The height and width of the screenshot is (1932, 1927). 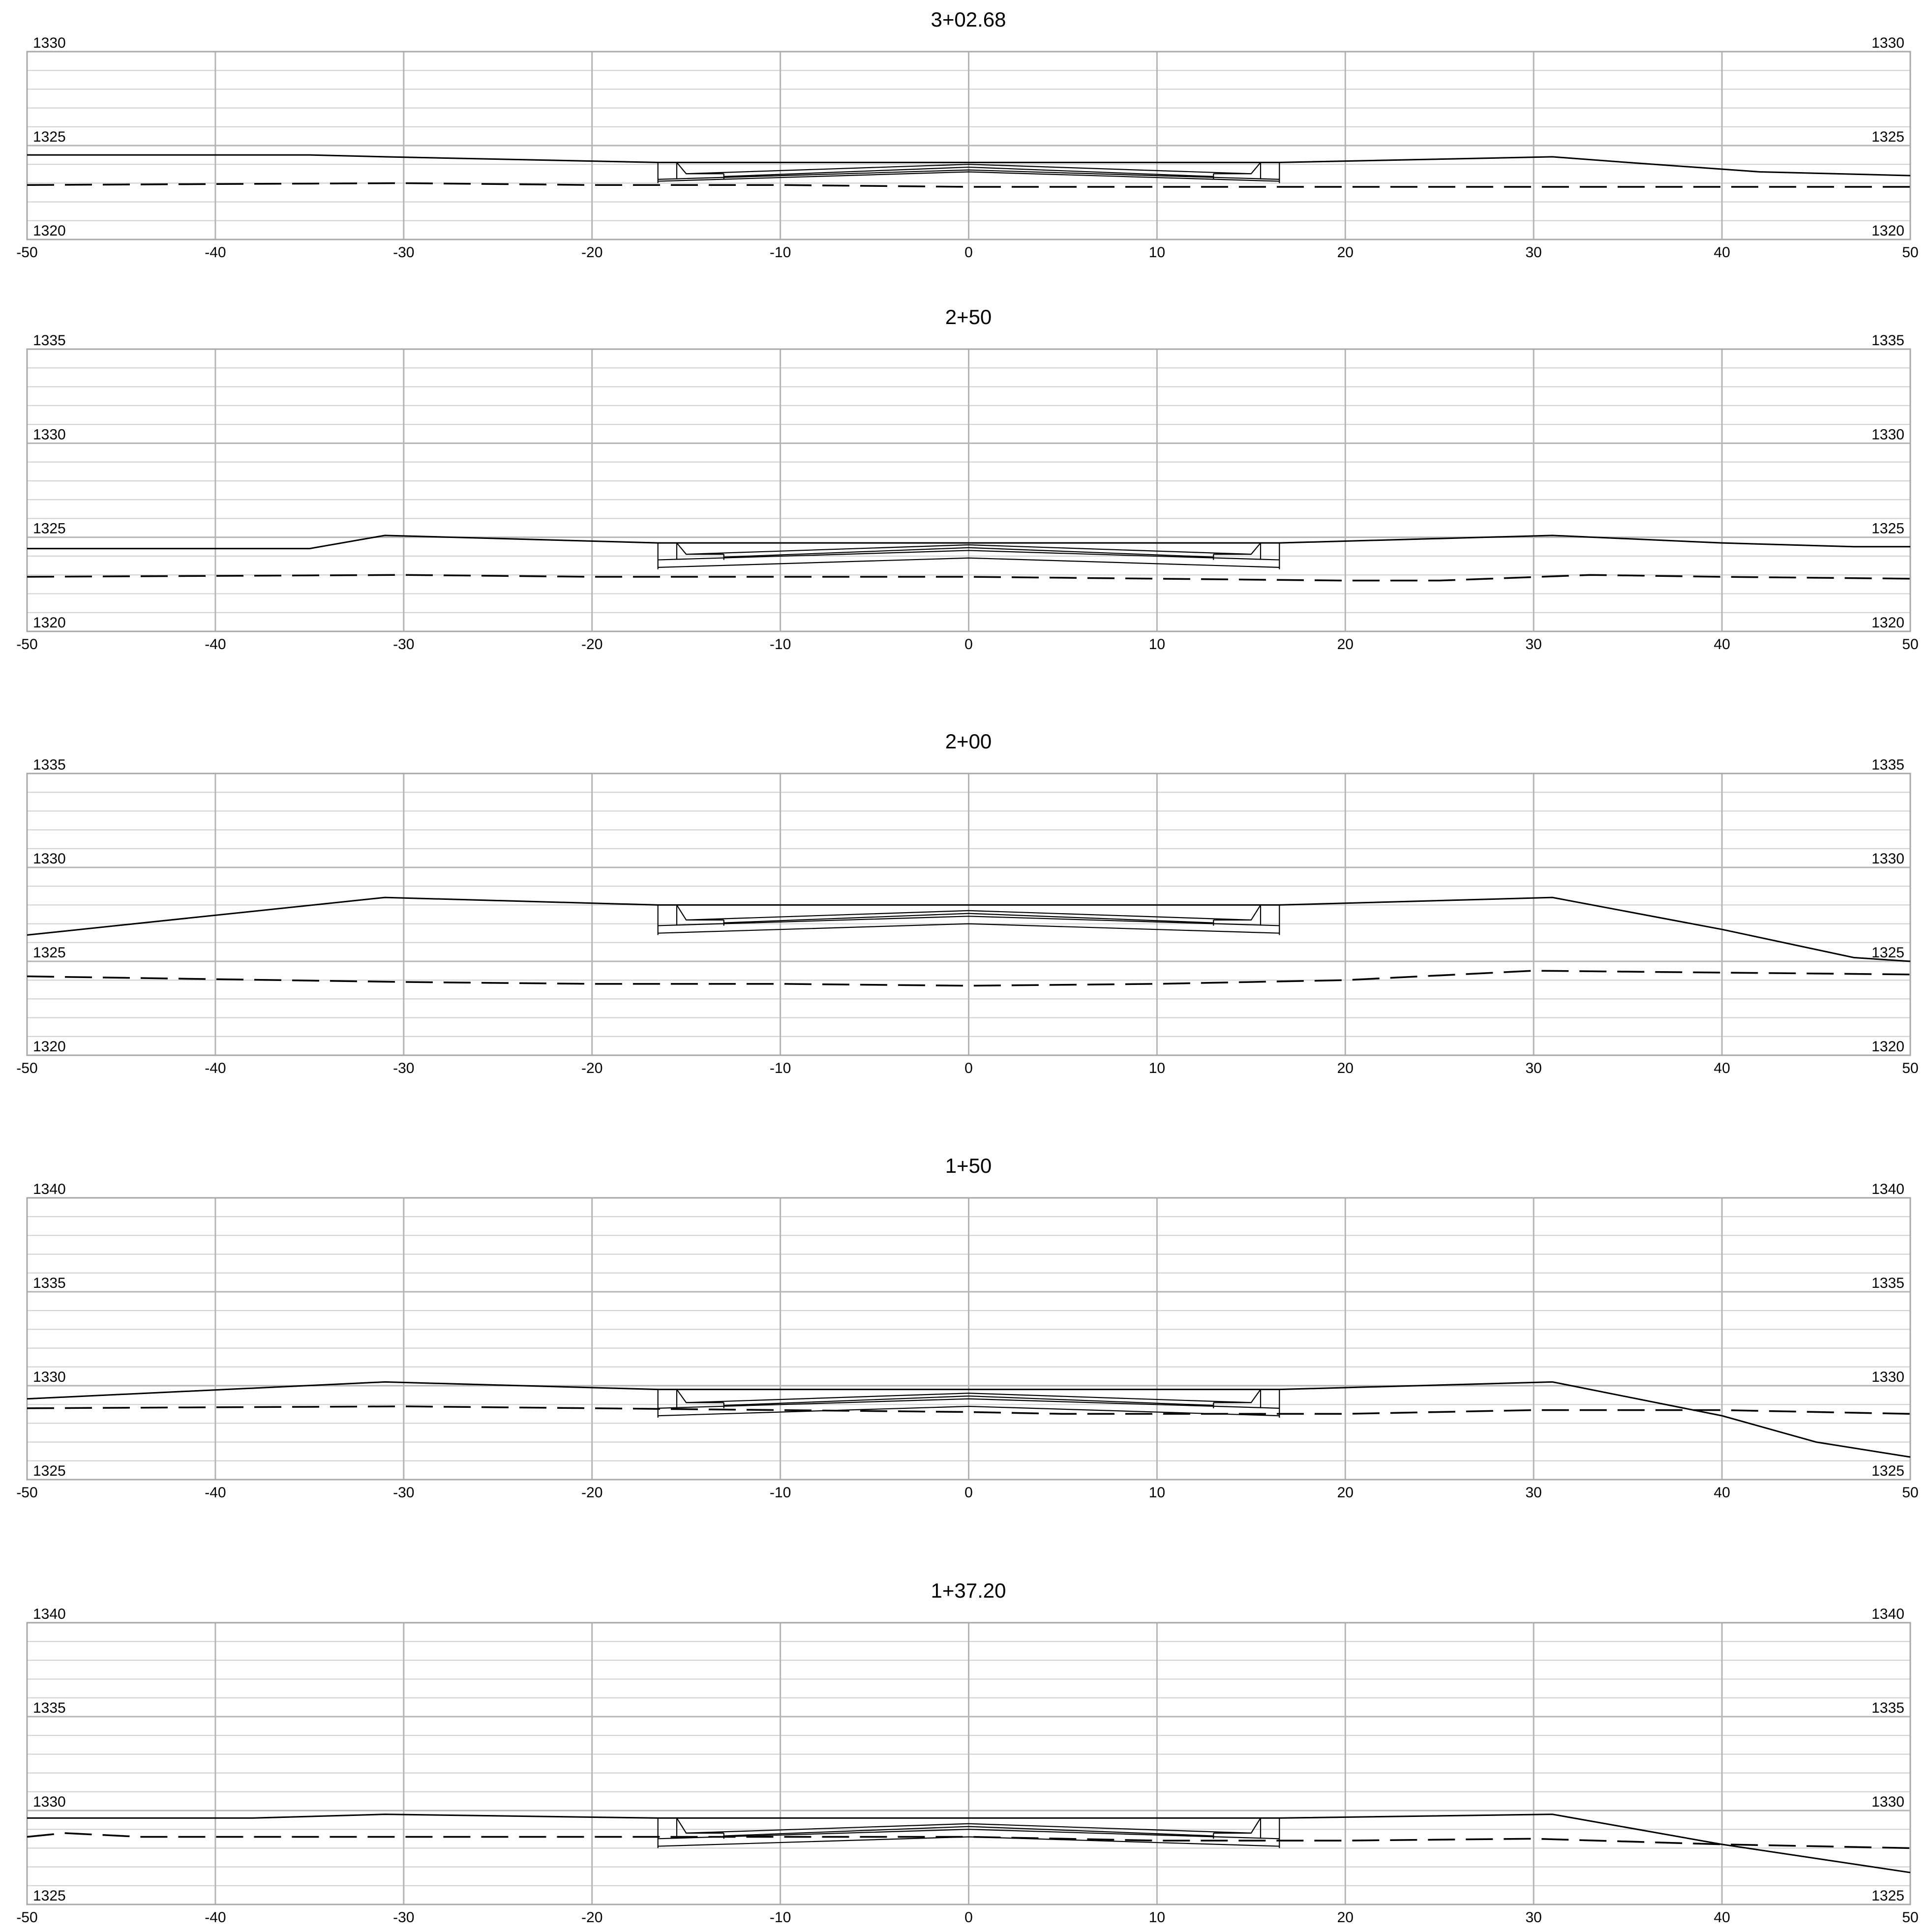 What do you see at coordinates (50, 1047) in the screenshot?
I see `elevation-label-left: 1320` at bounding box center [50, 1047].